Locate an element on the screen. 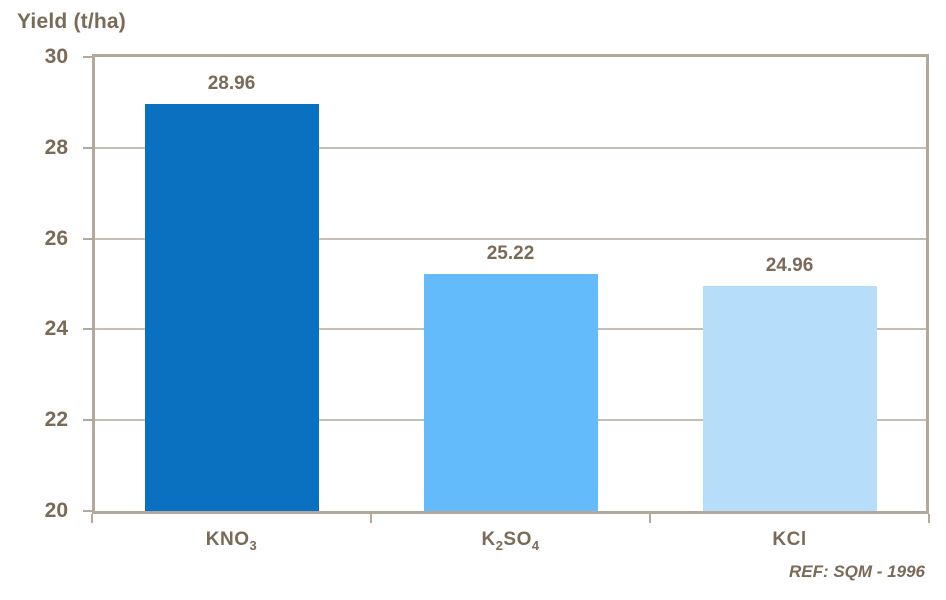  reference-note: REF: SQM - 1996 is located at coordinates (856, 571).